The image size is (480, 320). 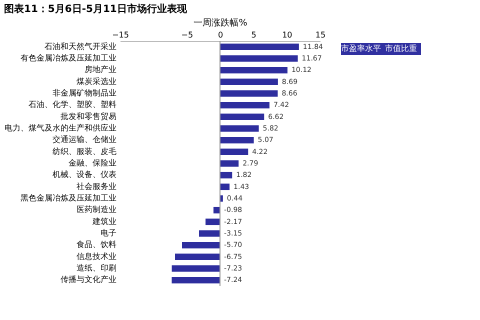 I want to click on x-tick-label: 10, so click(x=287, y=35).